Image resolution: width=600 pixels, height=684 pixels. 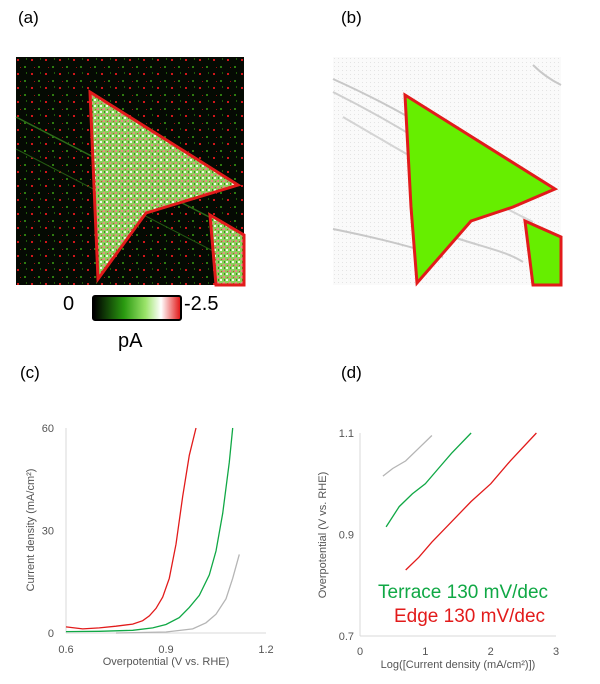 I want to click on chart-d-y-tick-label: 0.7, so click(x=346, y=637).